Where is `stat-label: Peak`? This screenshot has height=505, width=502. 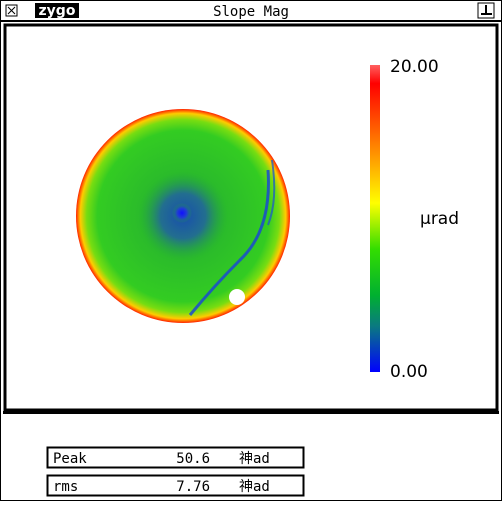
stat-label: Peak is located at coordinates (70, 459).